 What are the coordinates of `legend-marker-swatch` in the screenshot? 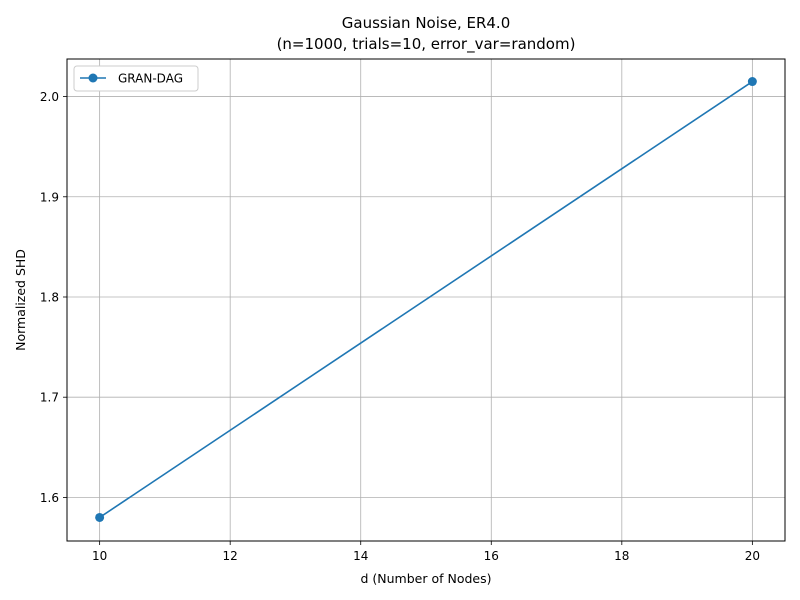 It's located at (93, 78).